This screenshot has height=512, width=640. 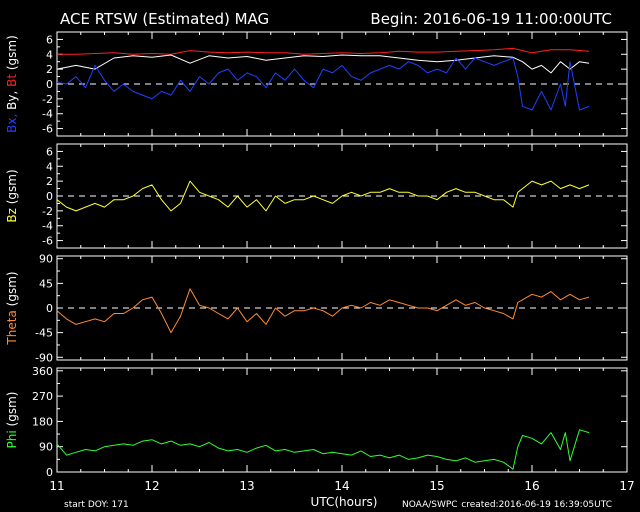 I want to click on y-axis-label: Phi (gsm), so click(x=12, y=420).